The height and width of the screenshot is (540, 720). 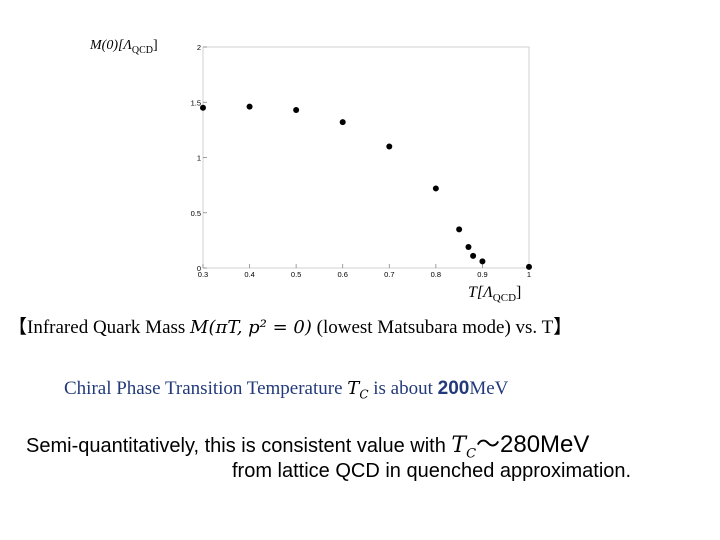 I want to click on caption-close-bracket: 】, so click(x=563, y=327).